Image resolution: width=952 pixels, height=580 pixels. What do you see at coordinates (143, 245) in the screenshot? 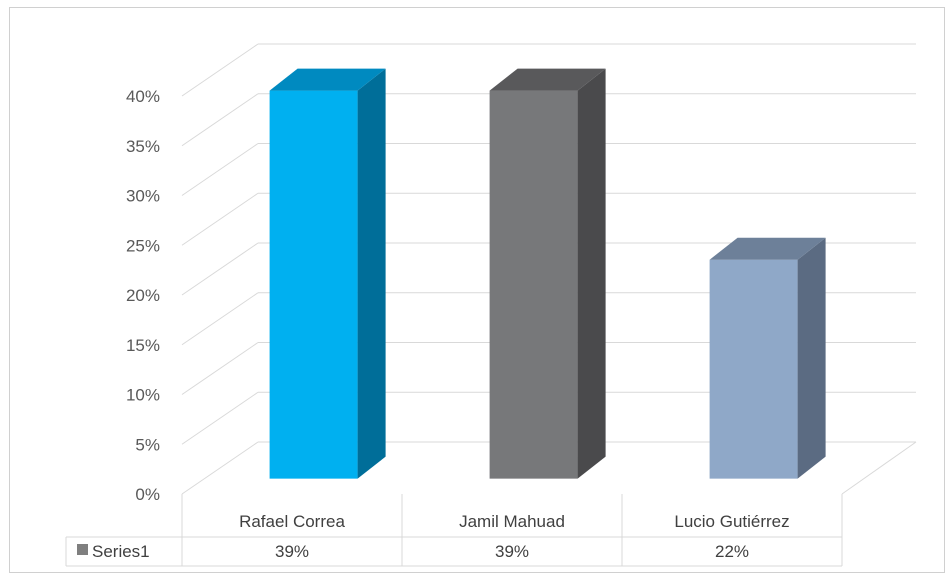
I see `y-tick-label: 25%` at bounding box center [143, 245].